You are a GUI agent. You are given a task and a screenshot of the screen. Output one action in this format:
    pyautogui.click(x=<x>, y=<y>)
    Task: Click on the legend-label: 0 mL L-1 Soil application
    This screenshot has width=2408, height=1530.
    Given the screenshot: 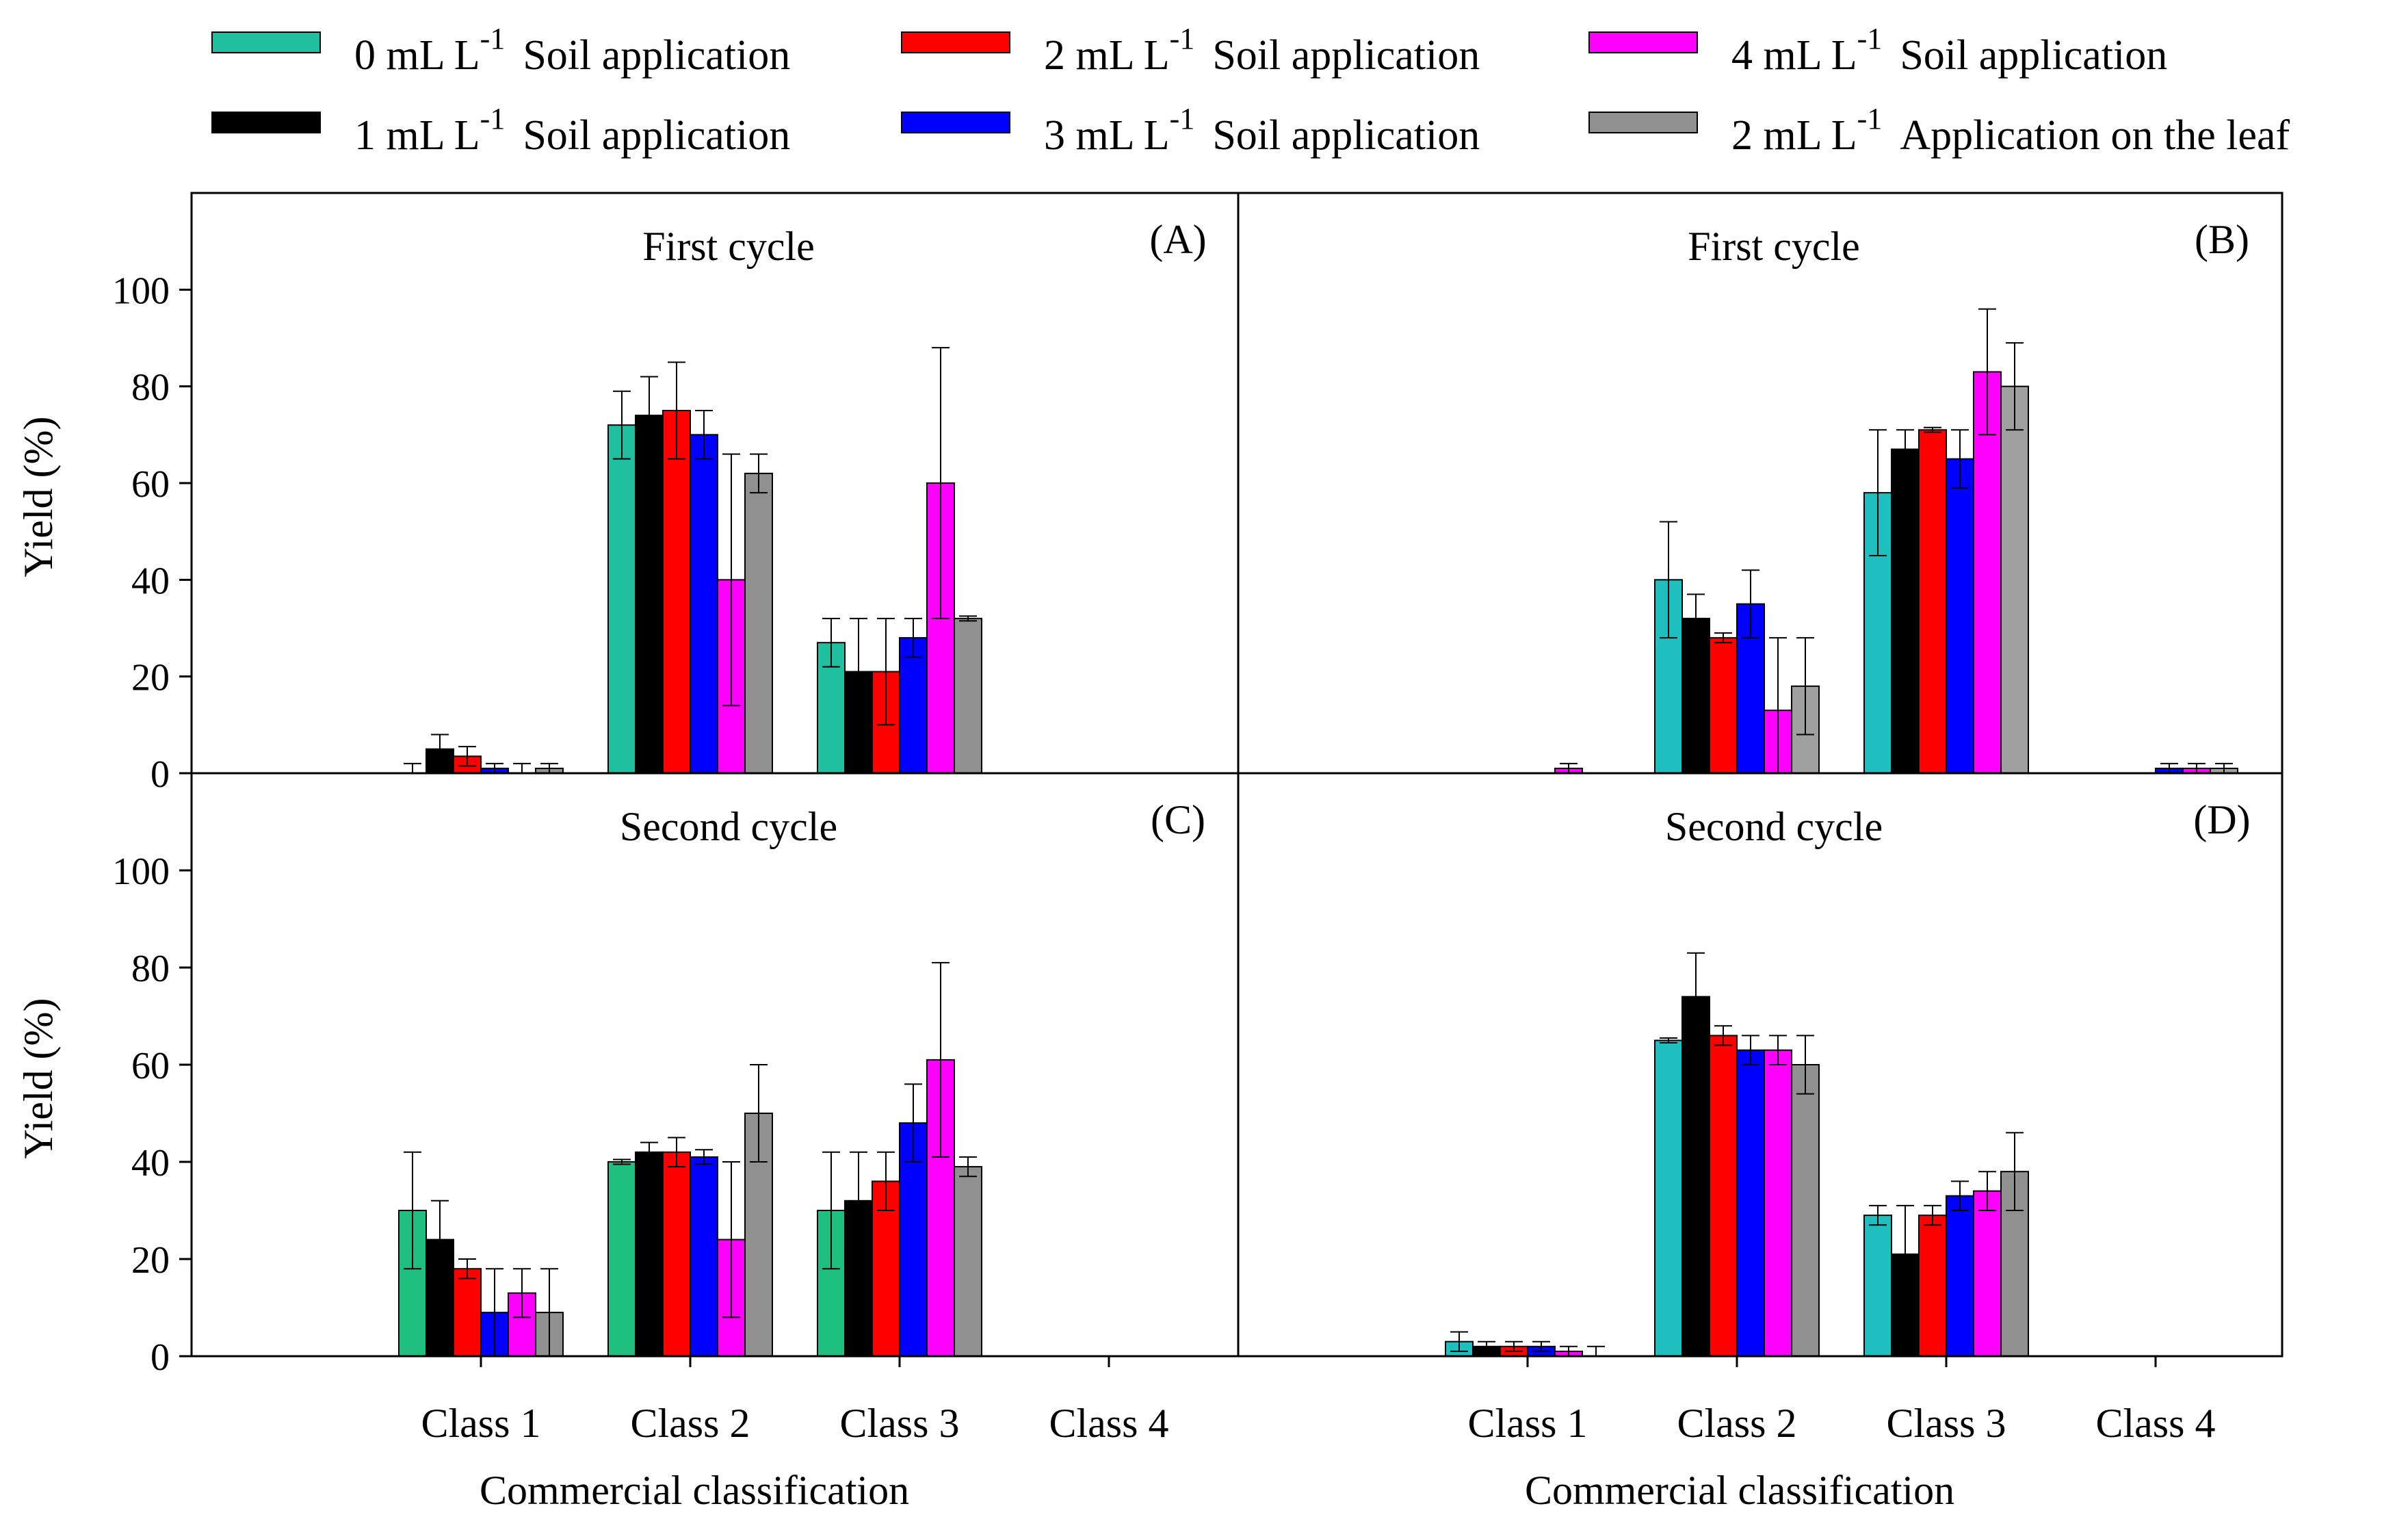 What is the action you would take?
    pyautogui.click(x=572, y=50)
    